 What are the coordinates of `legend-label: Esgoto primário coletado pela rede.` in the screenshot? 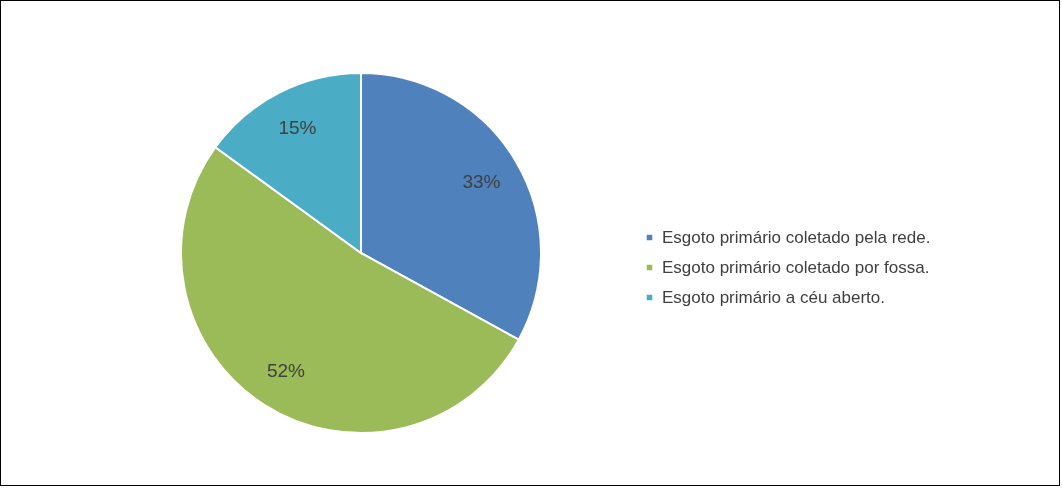 It's located at (796, 237).